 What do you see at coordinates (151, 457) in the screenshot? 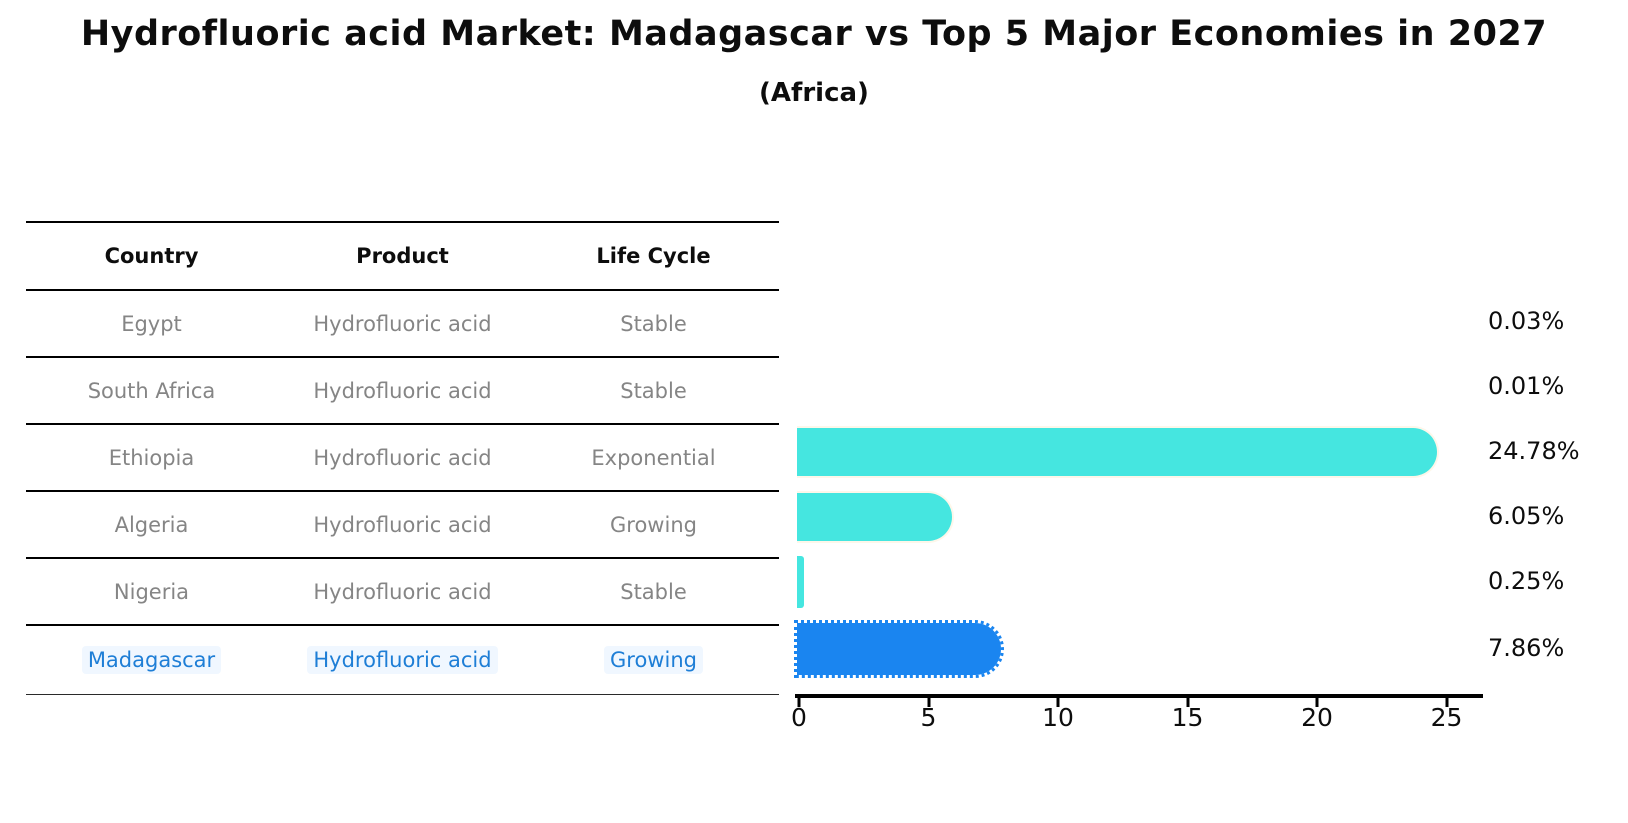
I see `cell-country: Ethiopia` at bounding box center [151, 457].